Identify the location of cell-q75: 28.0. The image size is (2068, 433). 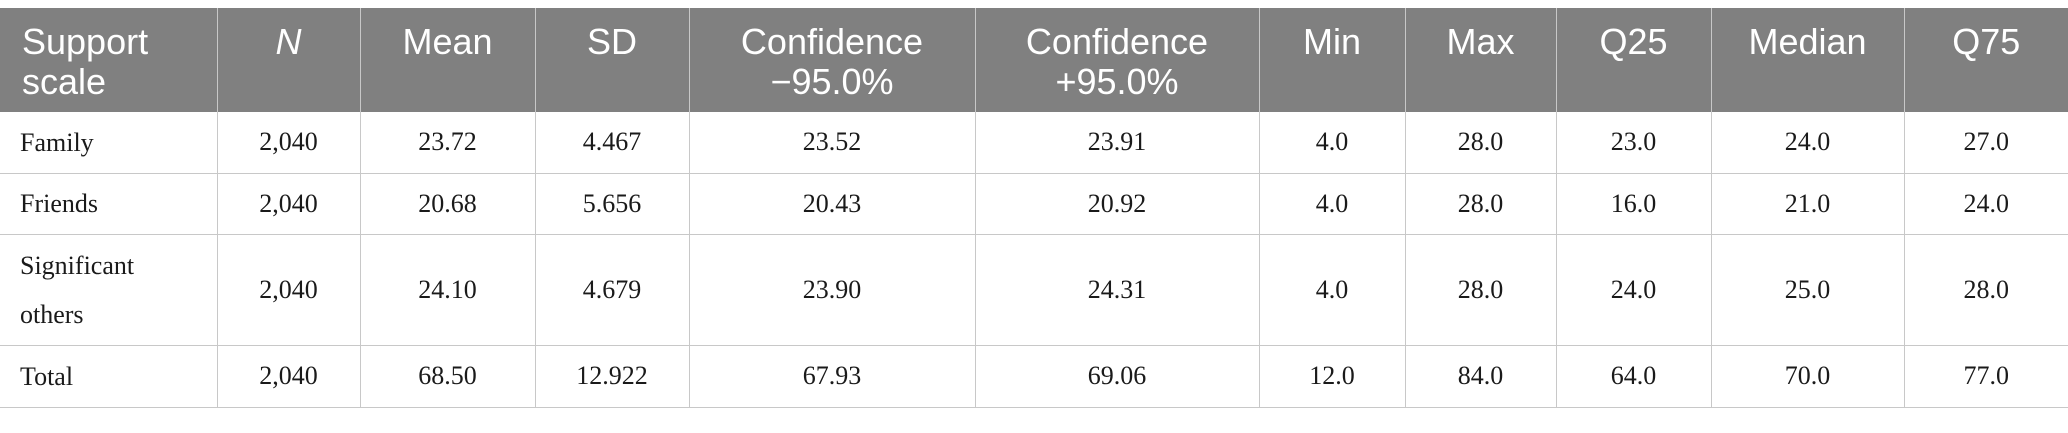
(1985, 290).